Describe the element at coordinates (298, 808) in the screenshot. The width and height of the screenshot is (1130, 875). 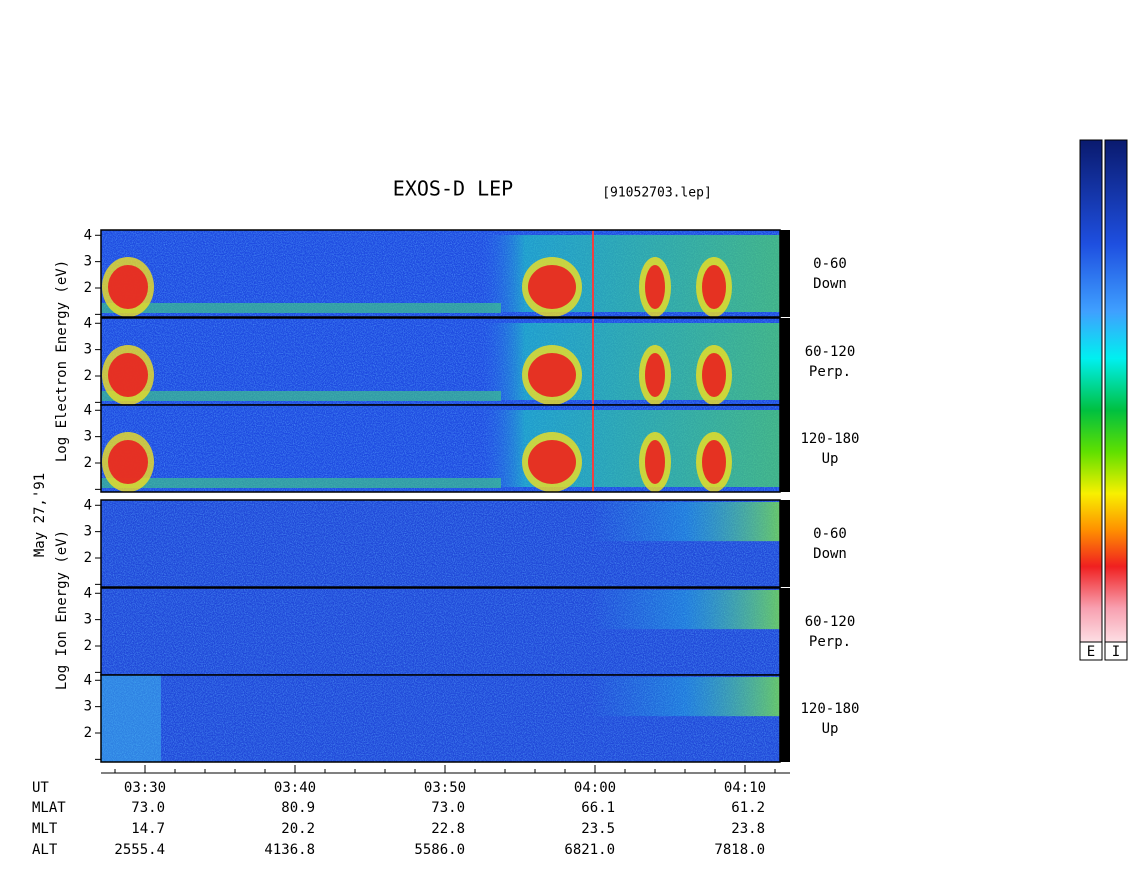
I see `ephemeris-value: 80.9` at that location.